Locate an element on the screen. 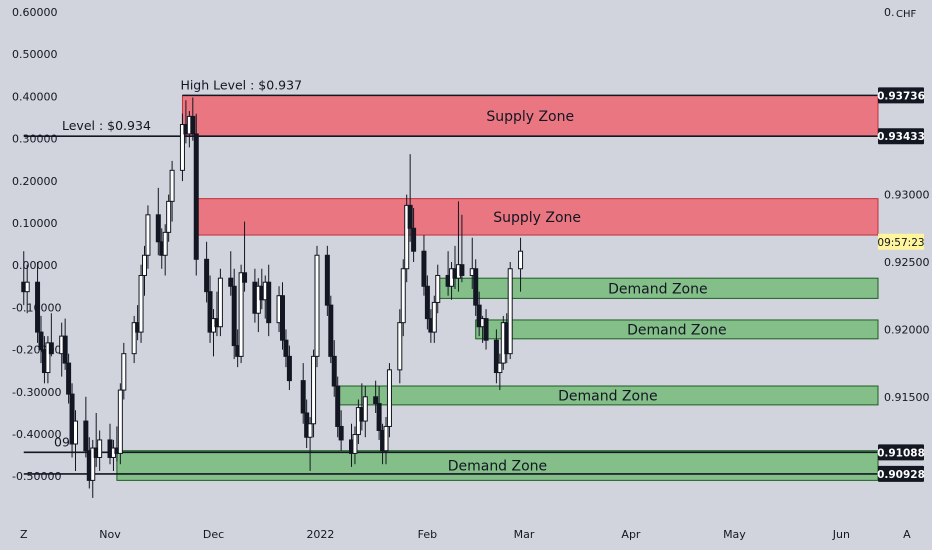 The height and width of the screenshot is (550, 932). x-axis-tick: Nov is located at coordinates (110, 534).